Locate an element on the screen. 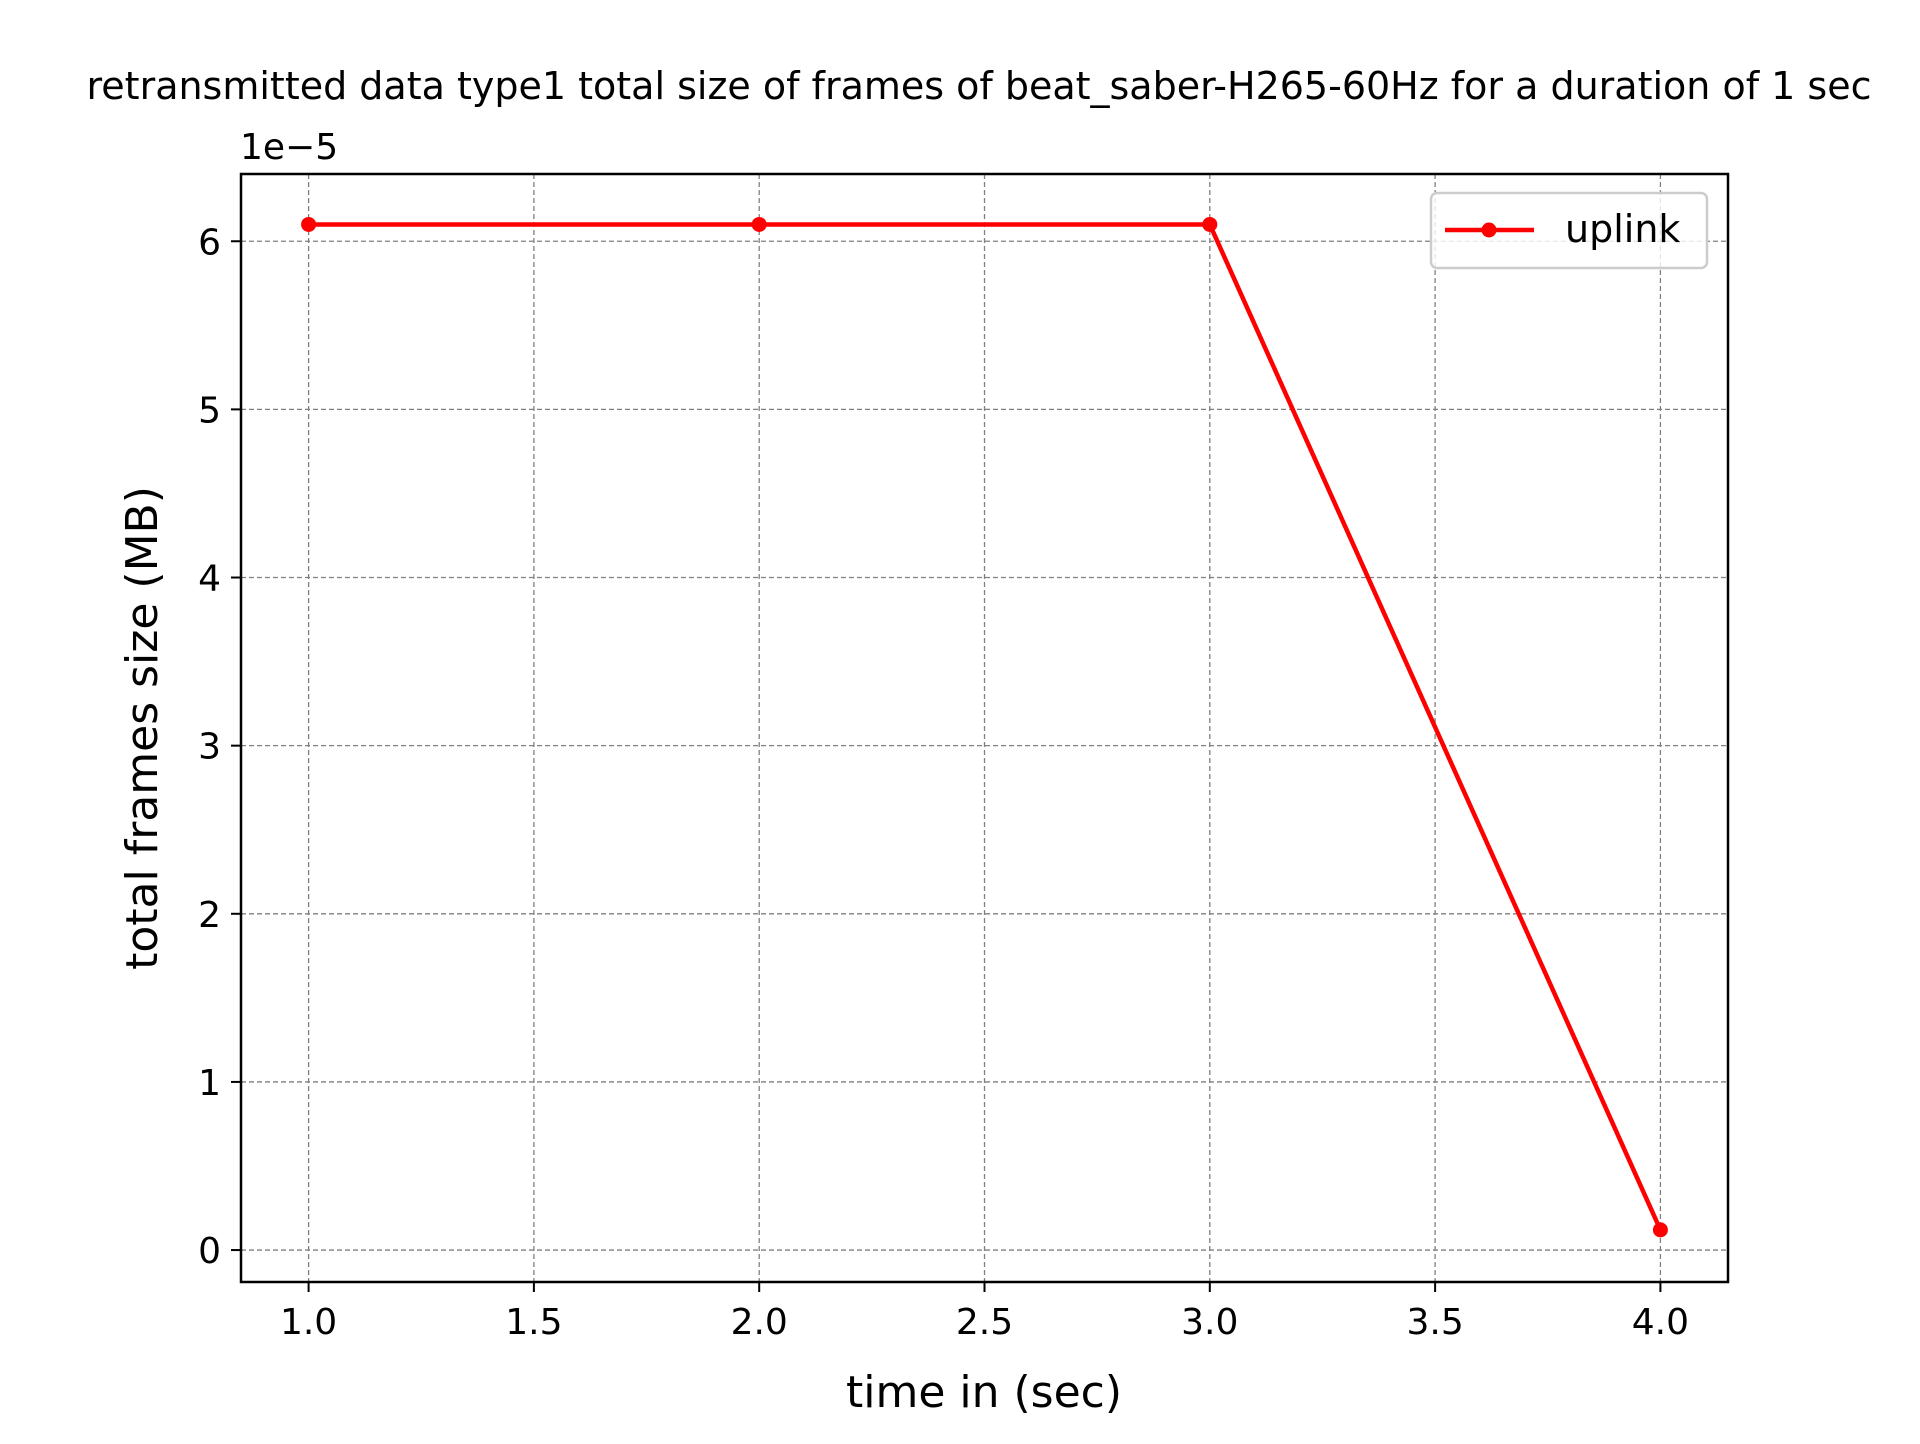  legend: uplink is located at coordinates (1569, 230).